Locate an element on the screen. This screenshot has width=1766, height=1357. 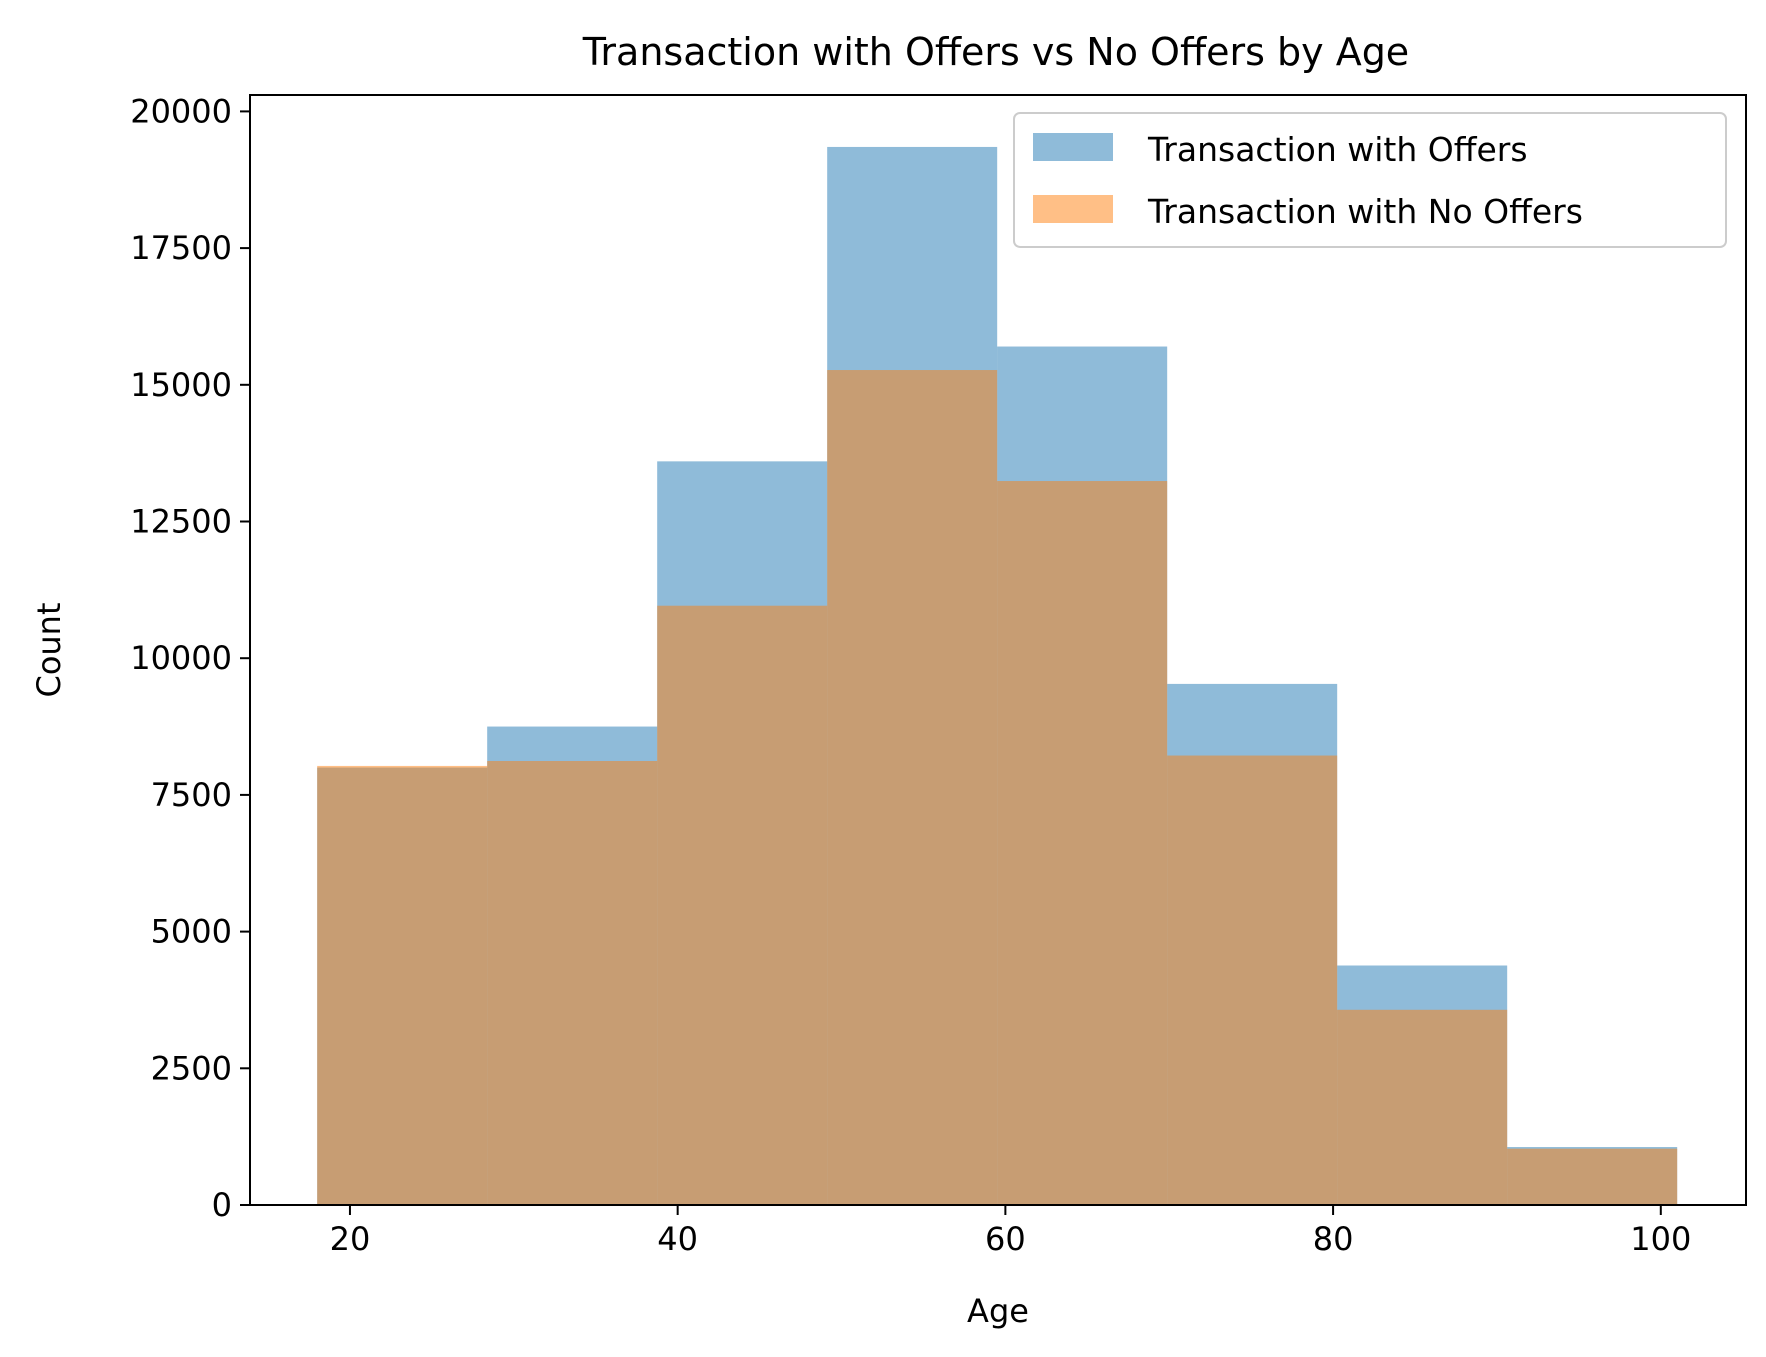
x-tick-label: 40 is located at coordinates (677, 1239).